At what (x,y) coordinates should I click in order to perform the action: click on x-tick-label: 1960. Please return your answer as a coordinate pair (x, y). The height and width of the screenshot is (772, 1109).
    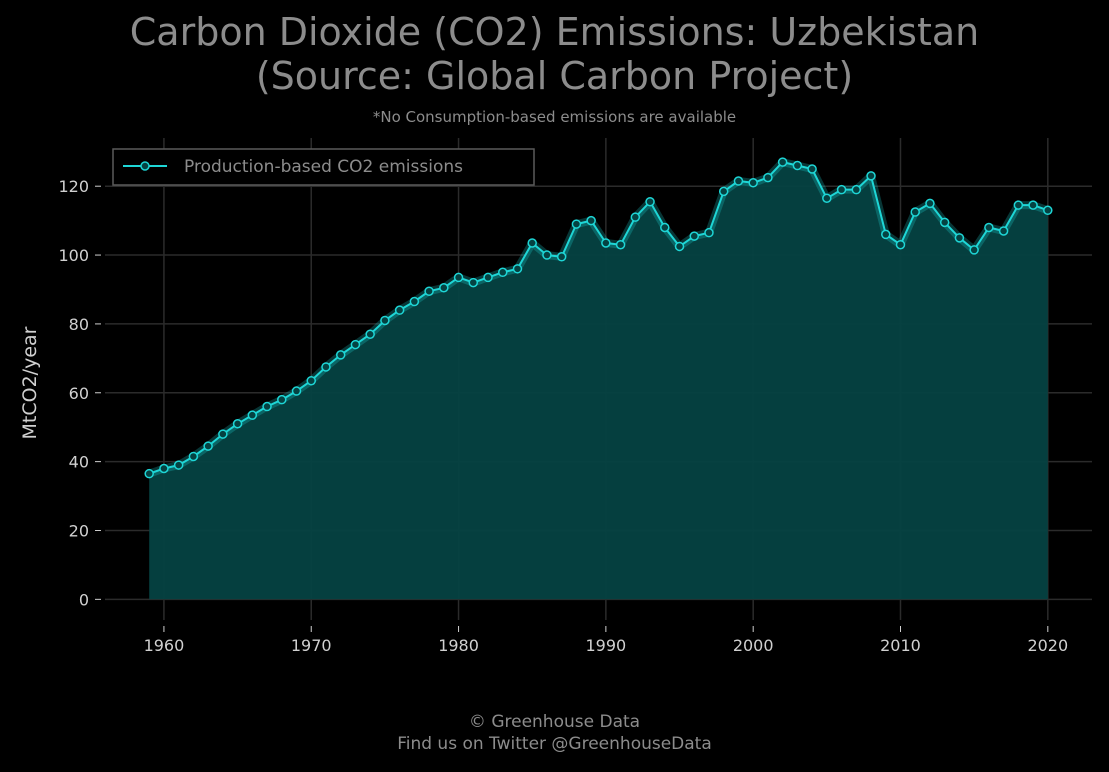
    Looking at the image, I should click on (164, 645).